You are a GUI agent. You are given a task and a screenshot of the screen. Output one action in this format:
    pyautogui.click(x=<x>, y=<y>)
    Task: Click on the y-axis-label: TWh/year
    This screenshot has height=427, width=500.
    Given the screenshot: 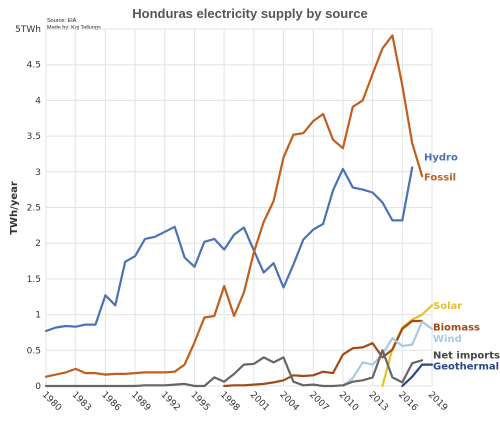 What is the action you would take?
    pyautogui.click(x=14, y=208)
    